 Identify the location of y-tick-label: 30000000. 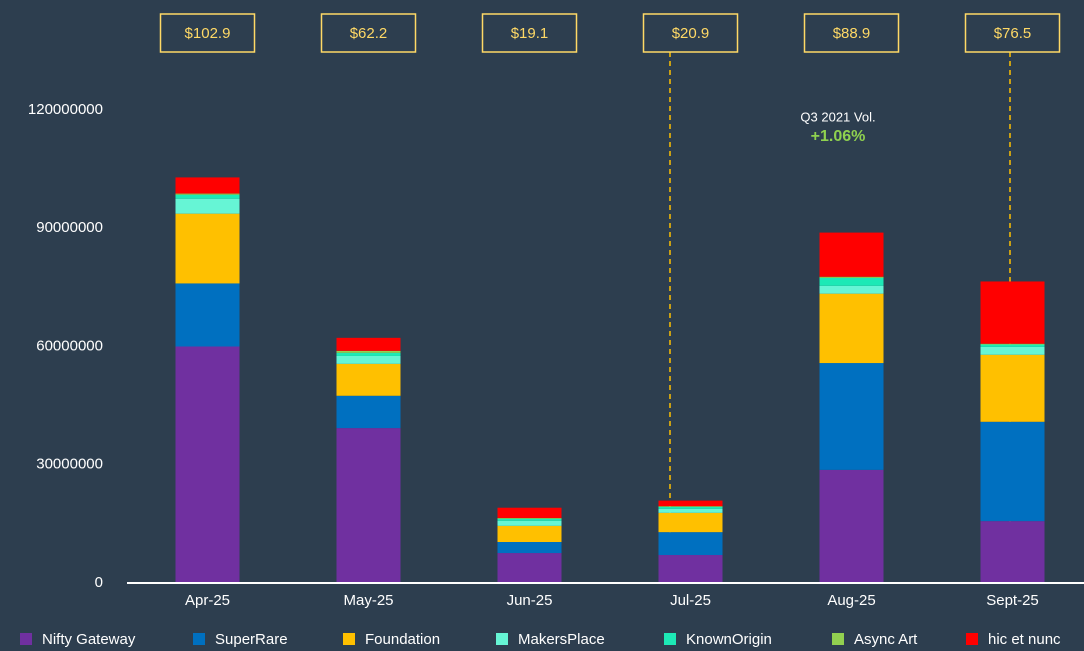
(69, 464).